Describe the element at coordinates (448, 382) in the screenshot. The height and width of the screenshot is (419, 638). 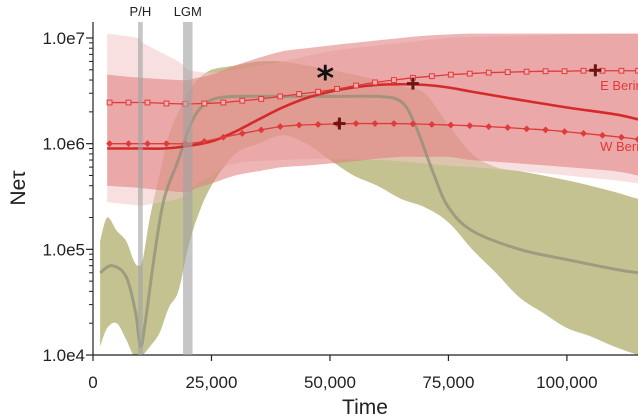
I see `x-tick-label: 75,000` at that location.